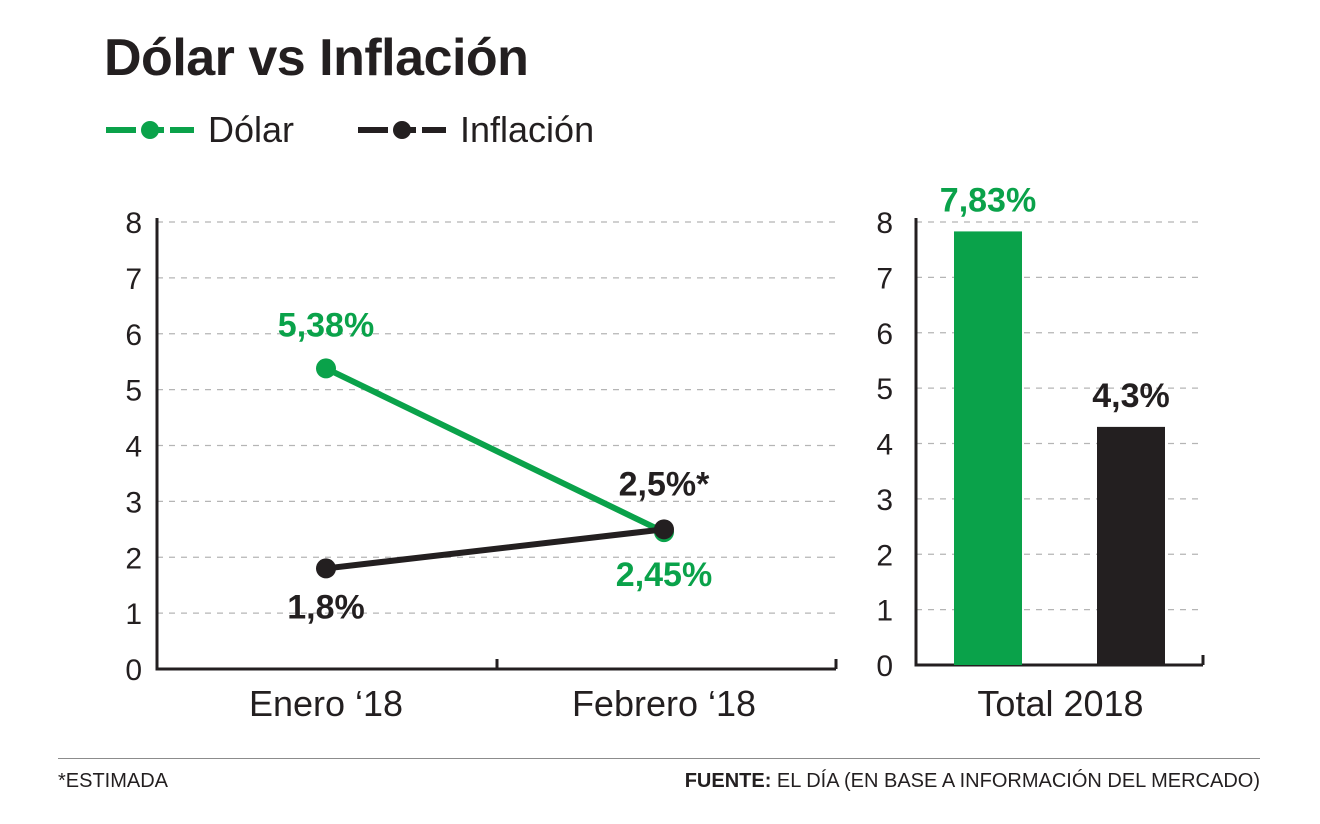  Describe the element at coordinates (664, 575) in the screenshot. I see `data-label-dolar: 2,45%` at that location.